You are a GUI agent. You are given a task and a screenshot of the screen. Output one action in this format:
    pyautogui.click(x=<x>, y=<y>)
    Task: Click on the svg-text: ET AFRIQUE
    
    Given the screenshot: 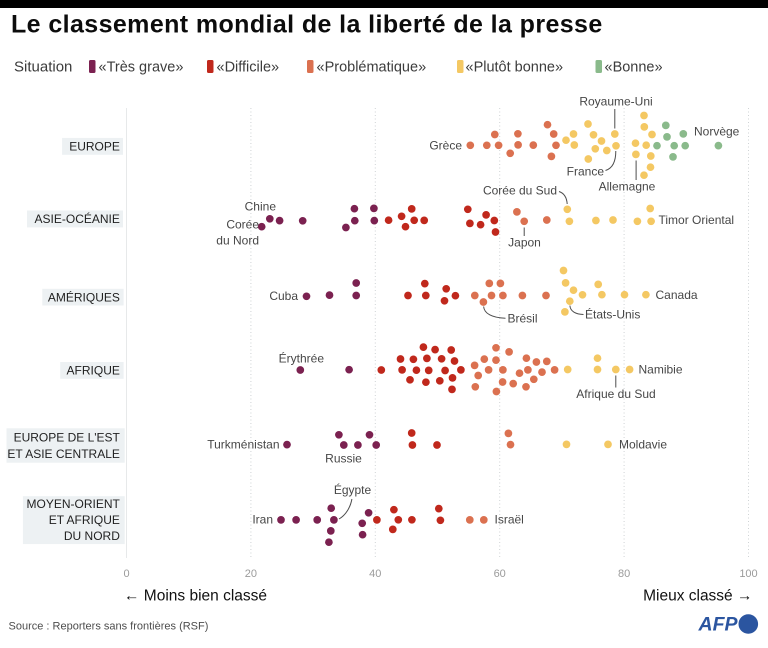 What is the action you would take?
    pyautogui.click(x=84, y=520)
    